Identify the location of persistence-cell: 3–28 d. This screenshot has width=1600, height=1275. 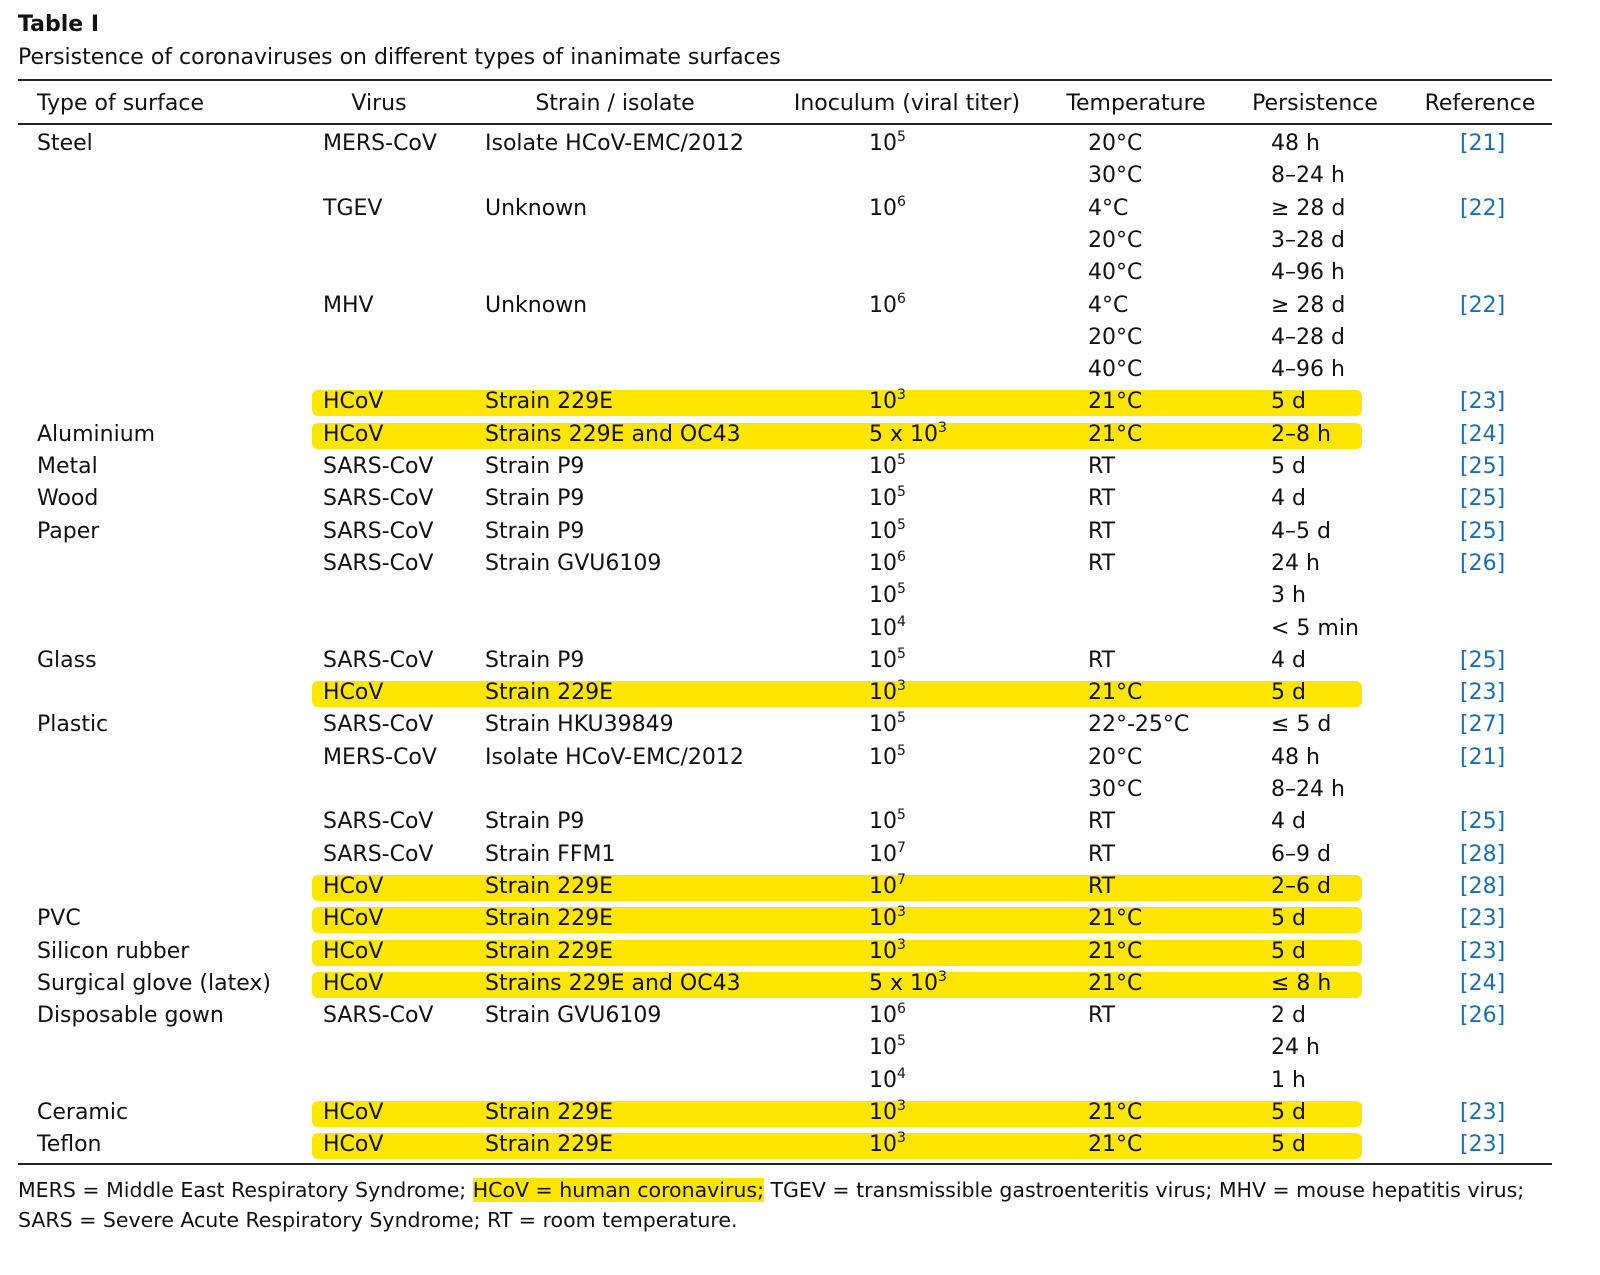
(1308, 240).